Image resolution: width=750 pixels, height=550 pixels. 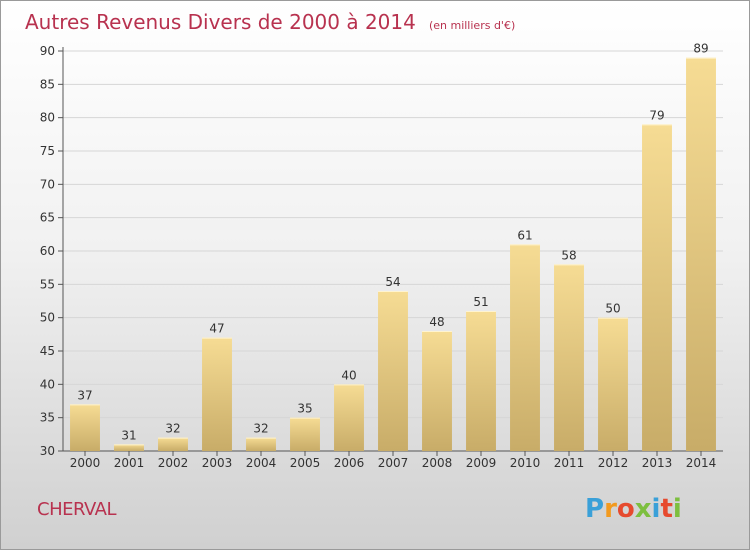 What do you see at coordinates (128, 435) in the screenshot?
I see `data-label: 31` at bounding box center [128, 435].